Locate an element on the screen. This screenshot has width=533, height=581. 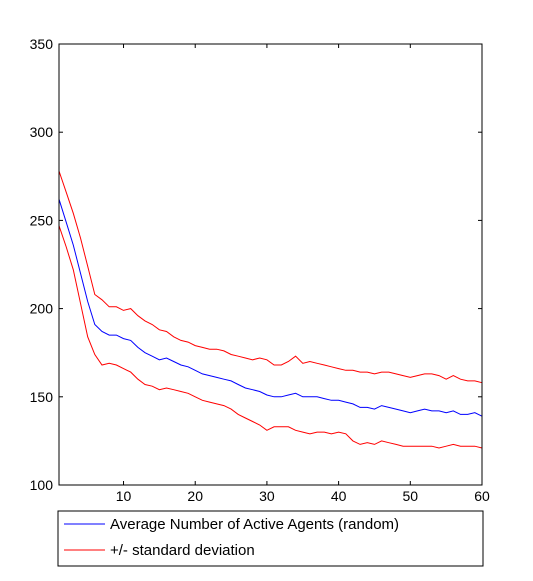
y-tick-label: 150 is located at coordinates (42, 397).